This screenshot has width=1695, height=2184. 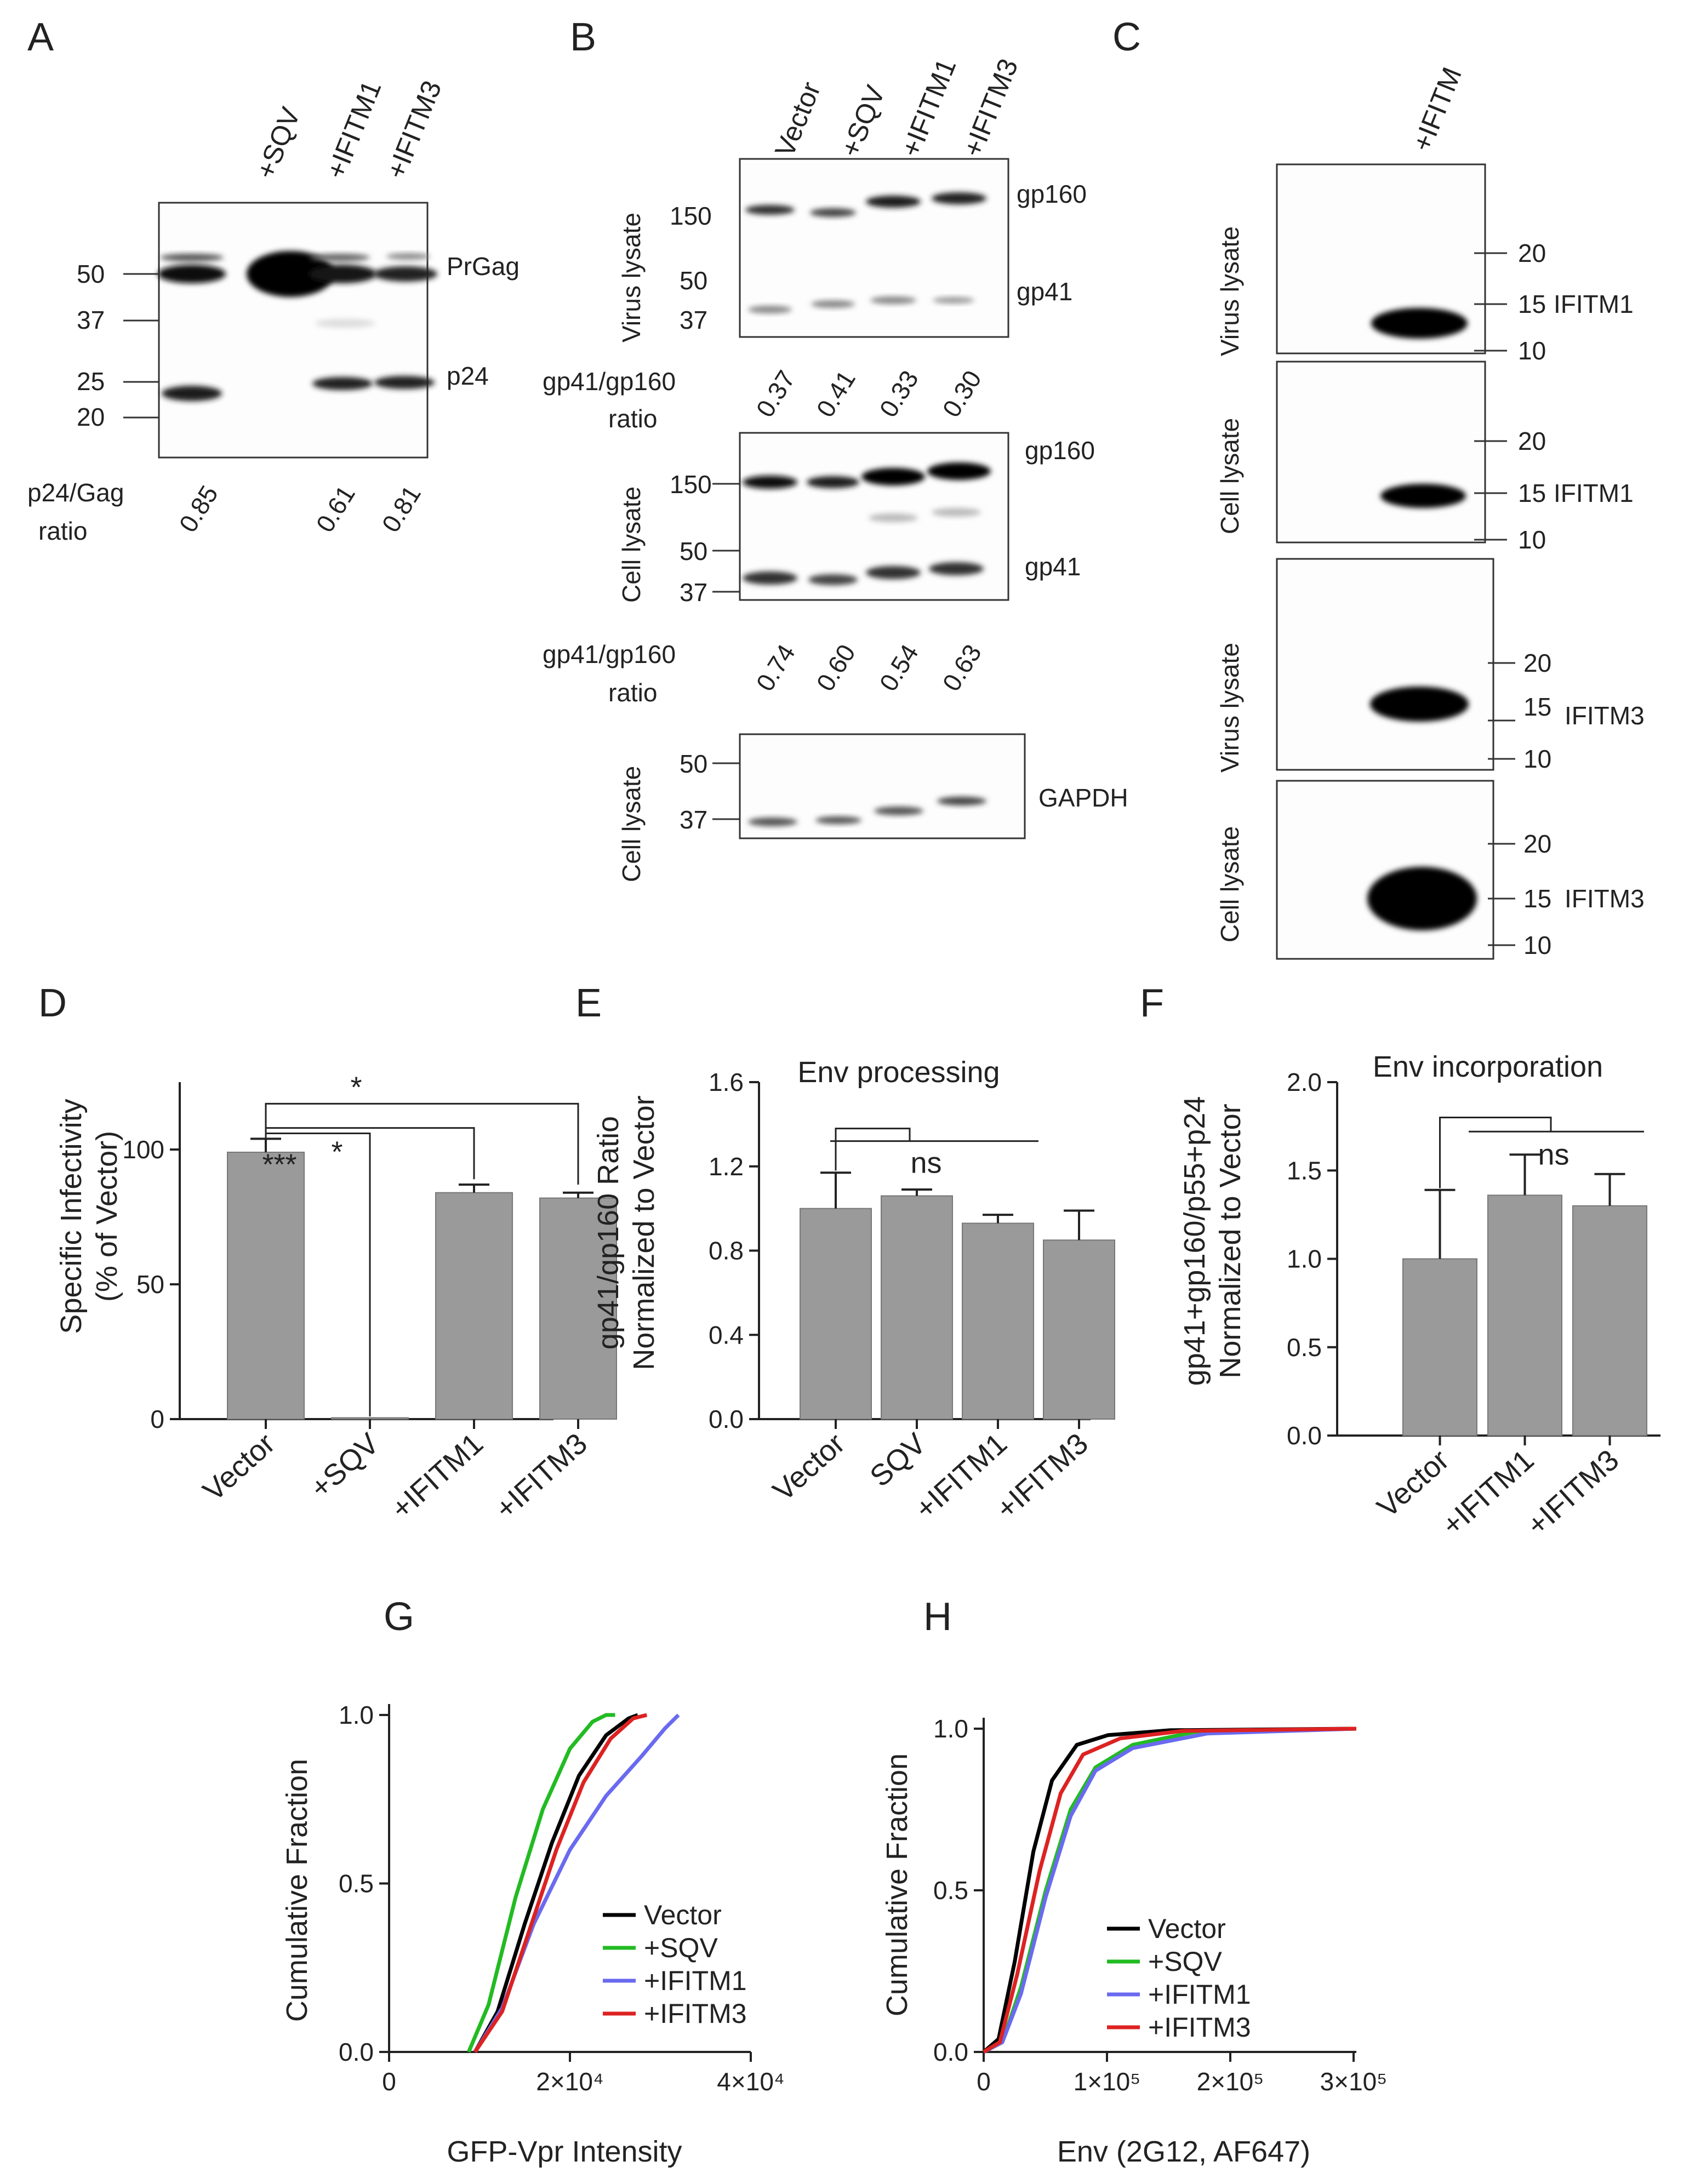 What do you see at coordinates (564, 2151) in the screenshot?
I see `xlabel-g: GFP-Vpr Intensity` at bounding box center [564, 2151].